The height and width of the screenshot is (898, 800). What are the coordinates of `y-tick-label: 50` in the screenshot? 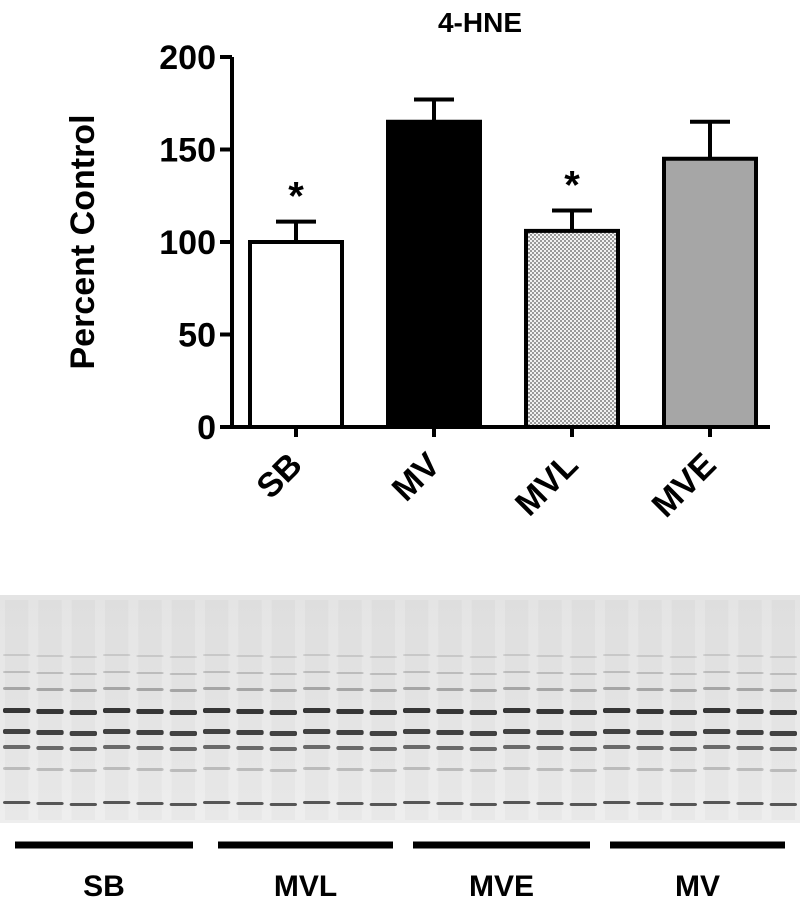 It's located at (197, 336).